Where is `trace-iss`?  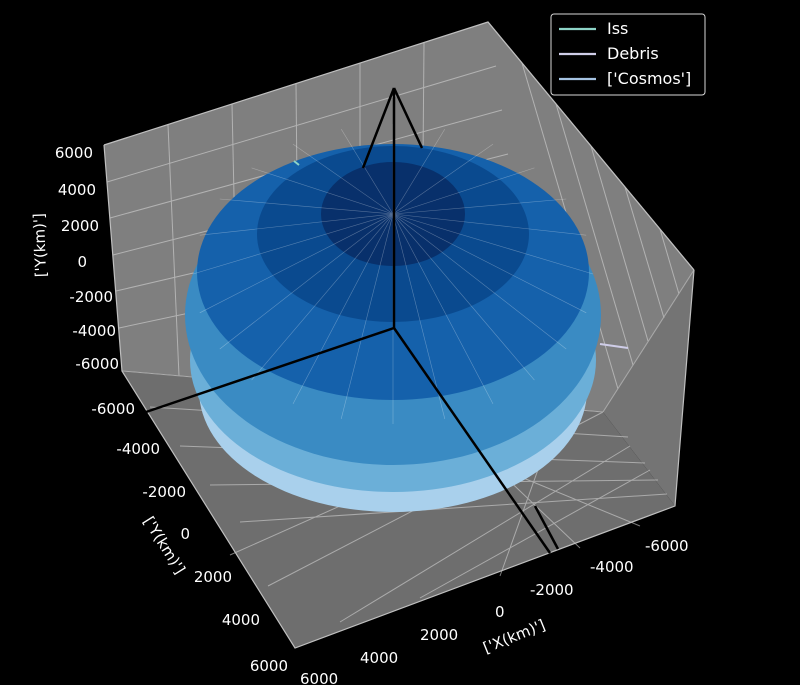
trace-iss is located at coordinates (296, 163).